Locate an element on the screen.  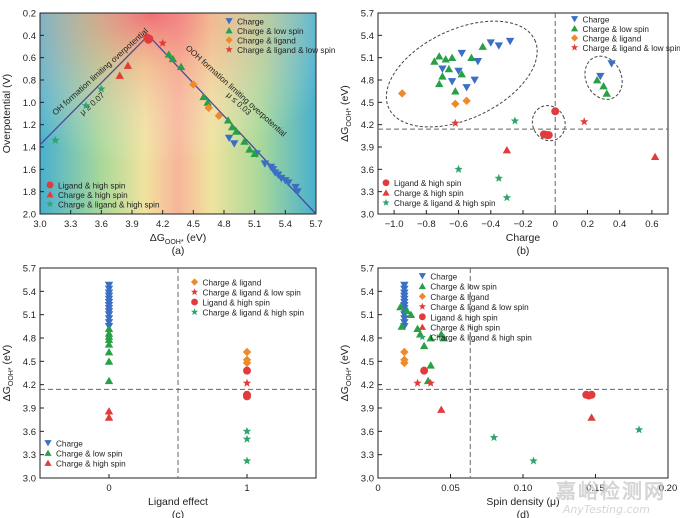
x-tick-label: −0.8 is located at coordinates (426, 224).